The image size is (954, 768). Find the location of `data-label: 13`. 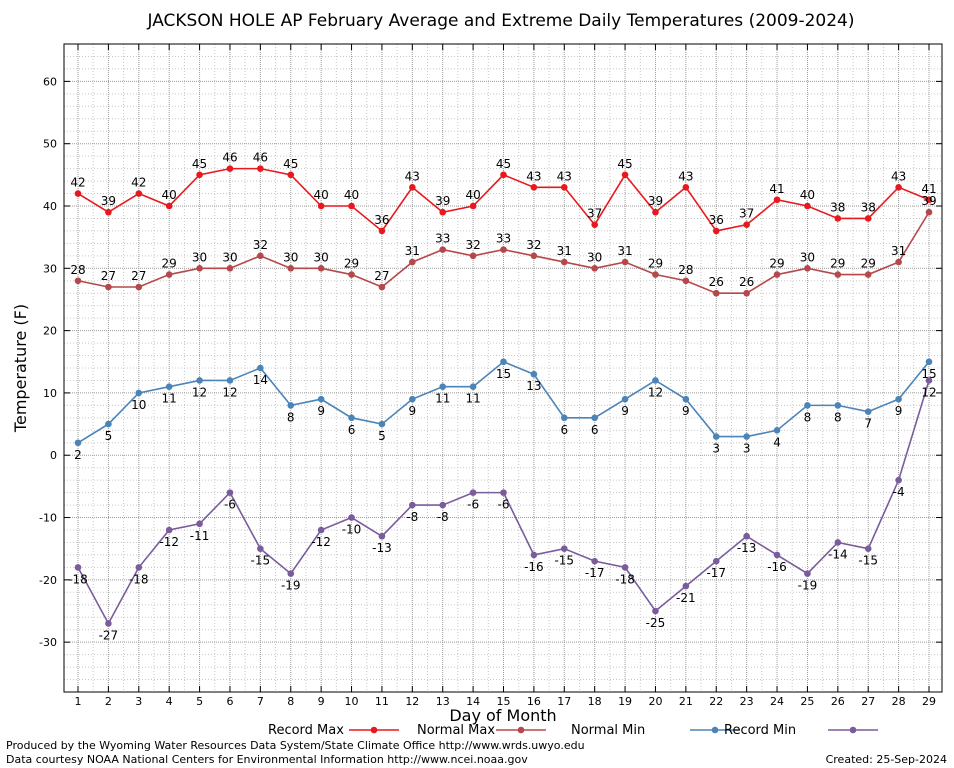

data-label: 13 is located at coordinates (533, 386).